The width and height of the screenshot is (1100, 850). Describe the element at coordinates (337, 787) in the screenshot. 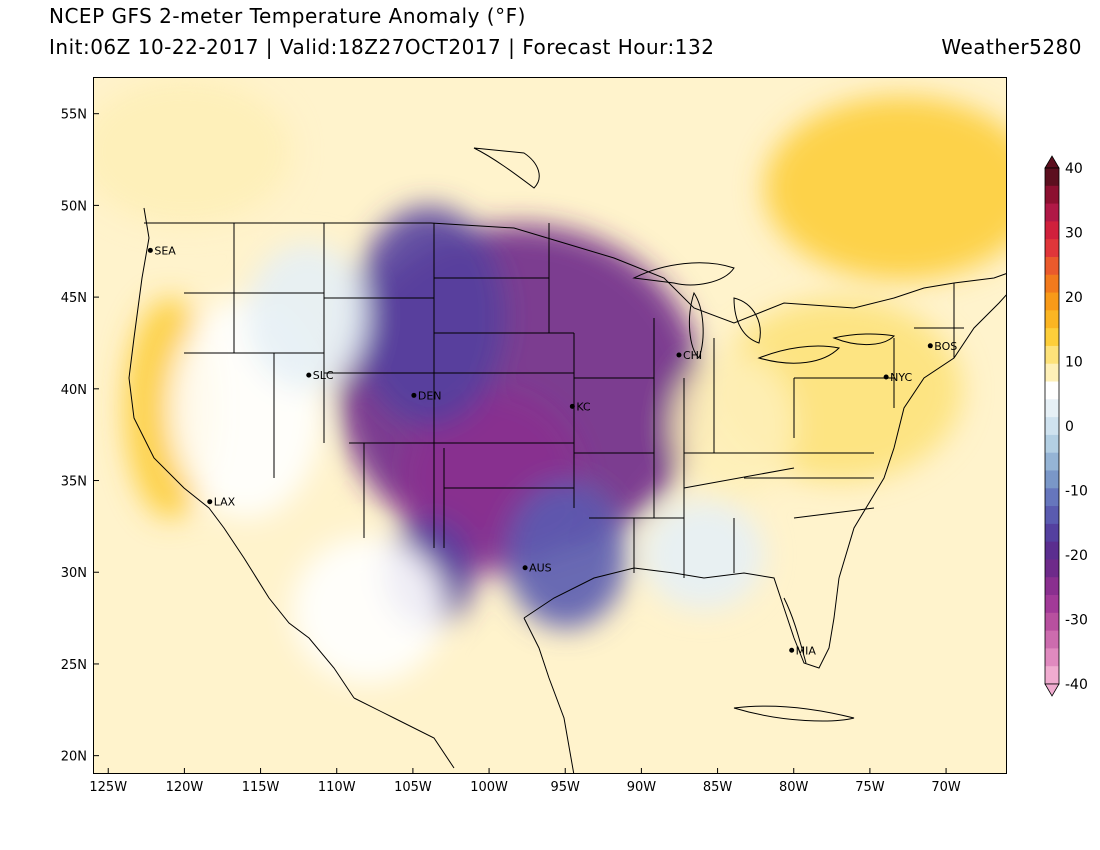

I see `lon-tick-label: 110W` at that location.